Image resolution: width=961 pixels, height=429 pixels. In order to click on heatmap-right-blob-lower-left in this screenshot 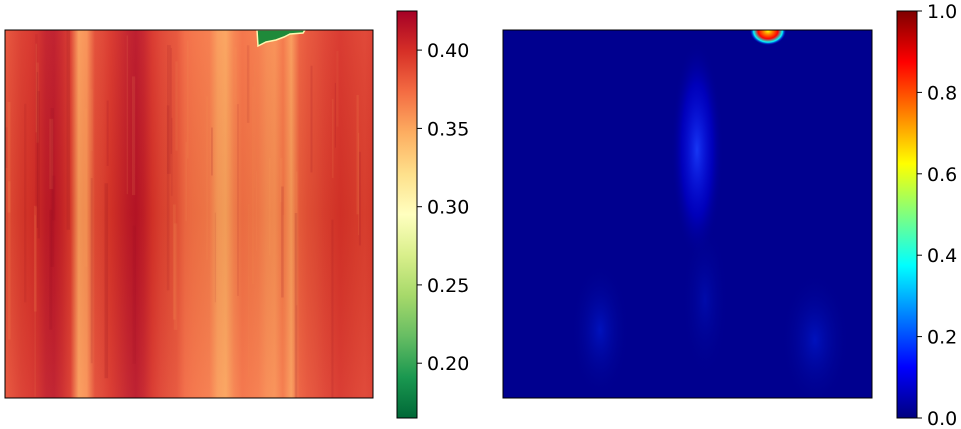, I will do `click(600, 329)`.